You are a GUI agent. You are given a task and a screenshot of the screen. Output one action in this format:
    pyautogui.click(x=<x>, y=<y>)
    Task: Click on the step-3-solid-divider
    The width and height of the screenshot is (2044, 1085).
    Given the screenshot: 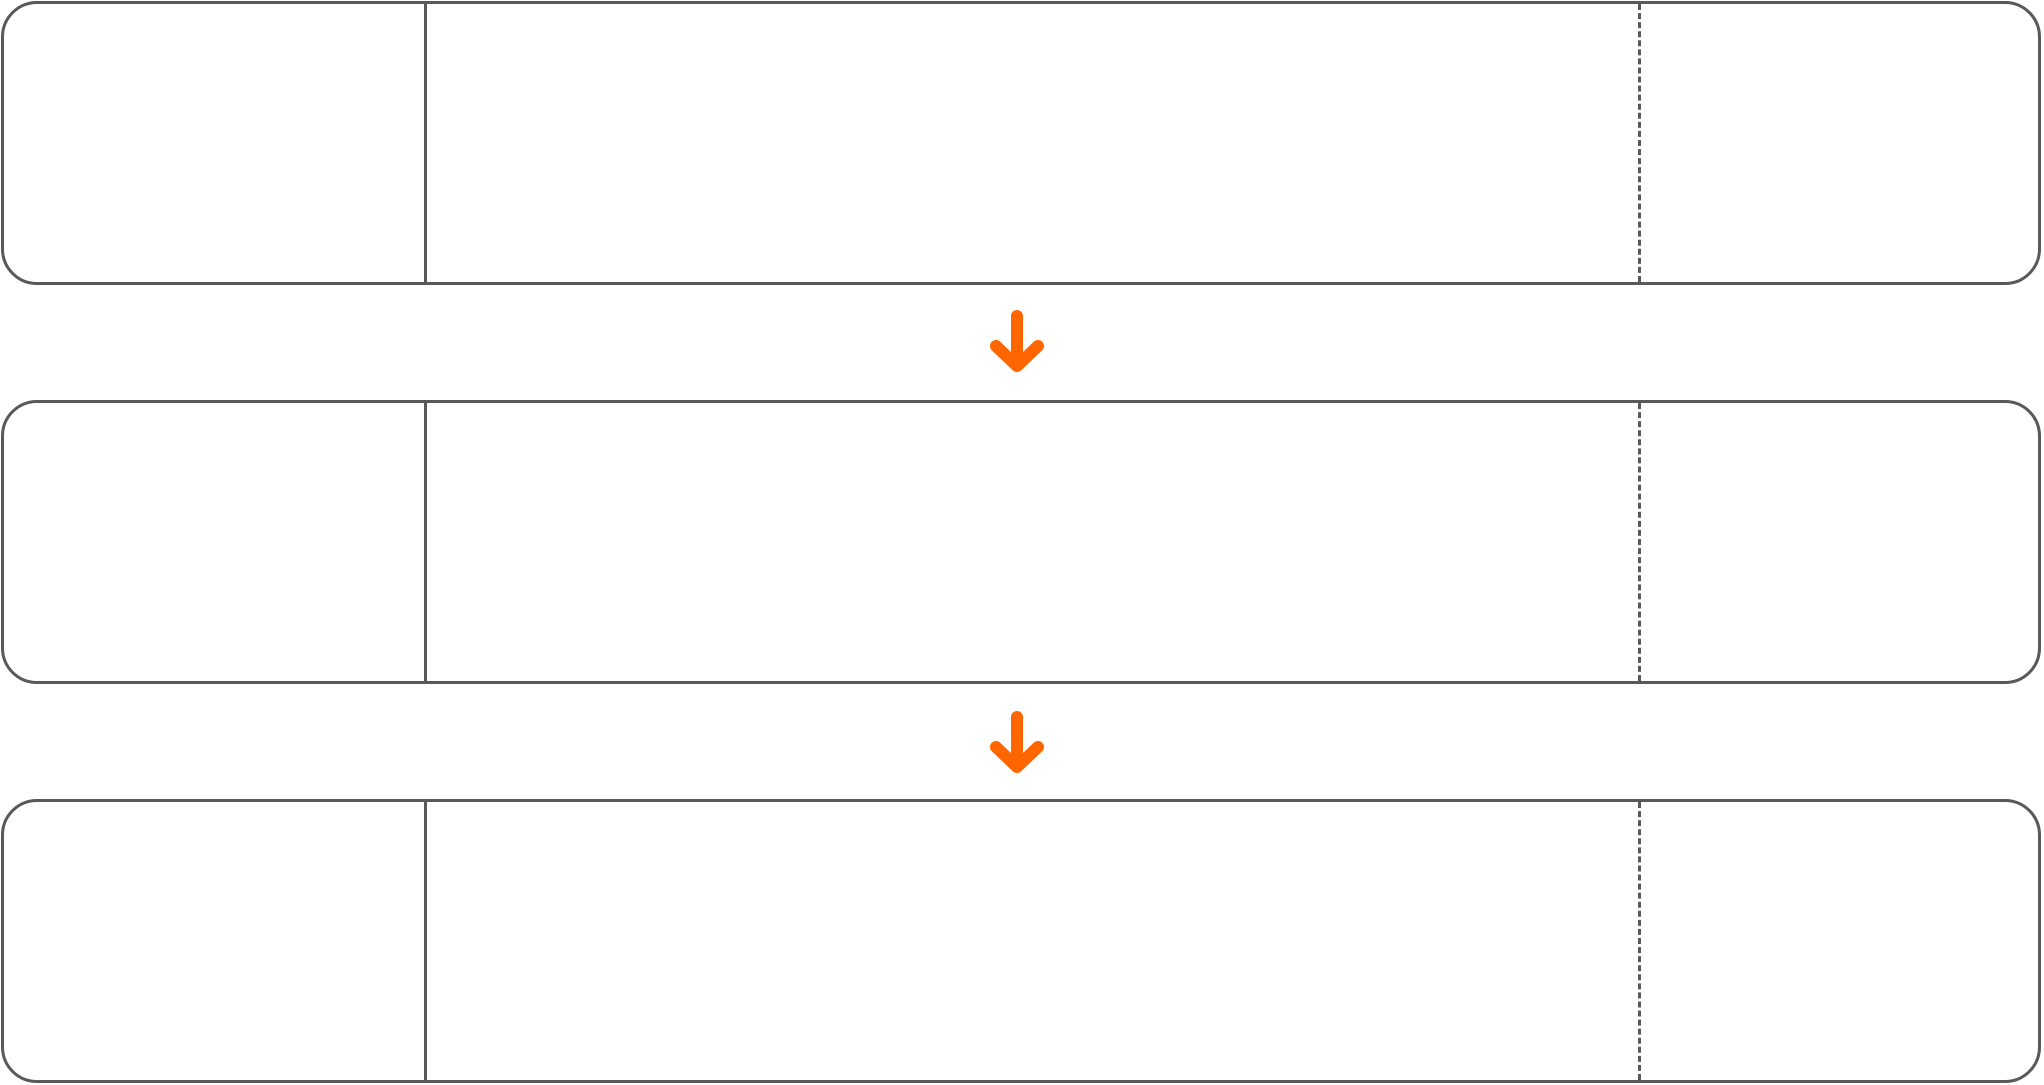 What is the action you would take?
    pyautogui.click(x=425, y=941)
    